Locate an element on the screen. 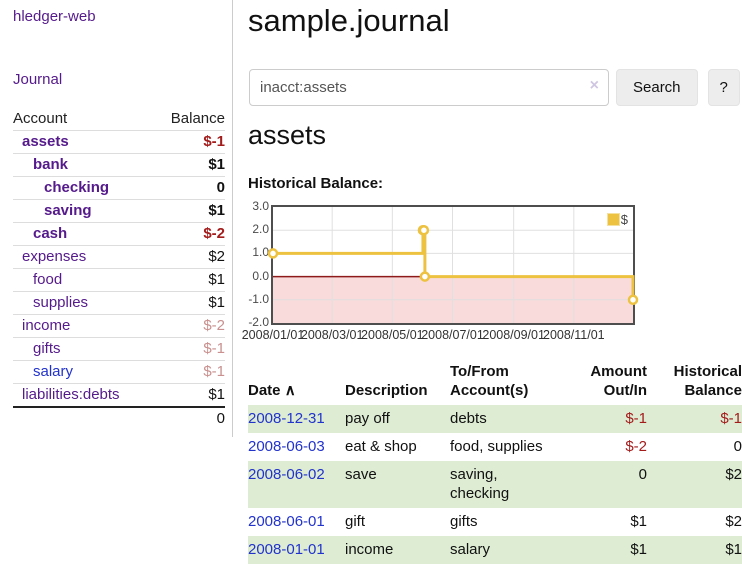 This screenshot has height=582, width=742. y-tick-label: 2.0 is located at coordinates (260, 229).